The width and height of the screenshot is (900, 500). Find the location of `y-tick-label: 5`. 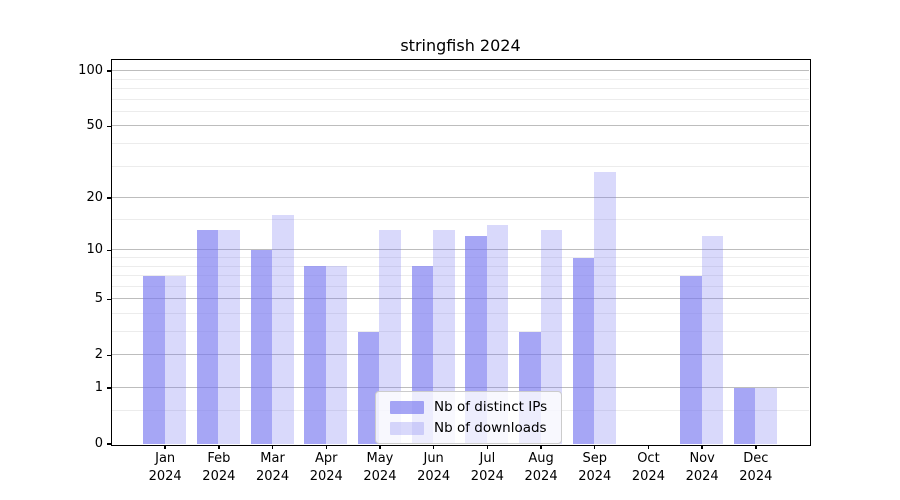

y-tick-label: 5 is located at coordinates (98, 299).